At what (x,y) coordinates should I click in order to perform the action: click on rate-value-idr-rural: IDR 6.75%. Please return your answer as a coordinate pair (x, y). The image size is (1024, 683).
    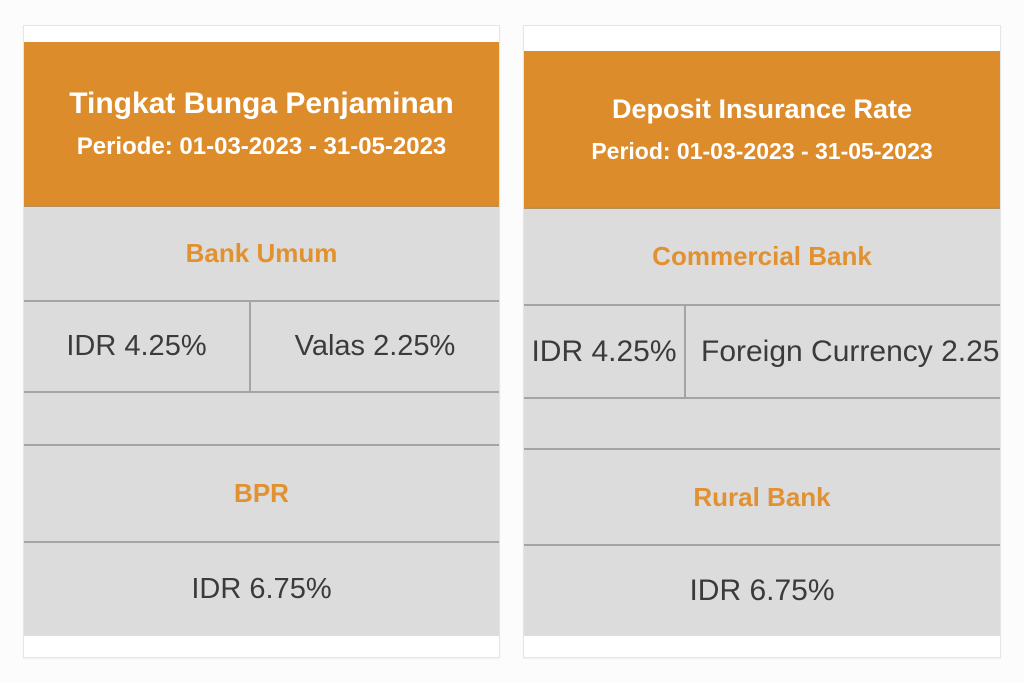
    Looking at the image, I should click on (762, 590).